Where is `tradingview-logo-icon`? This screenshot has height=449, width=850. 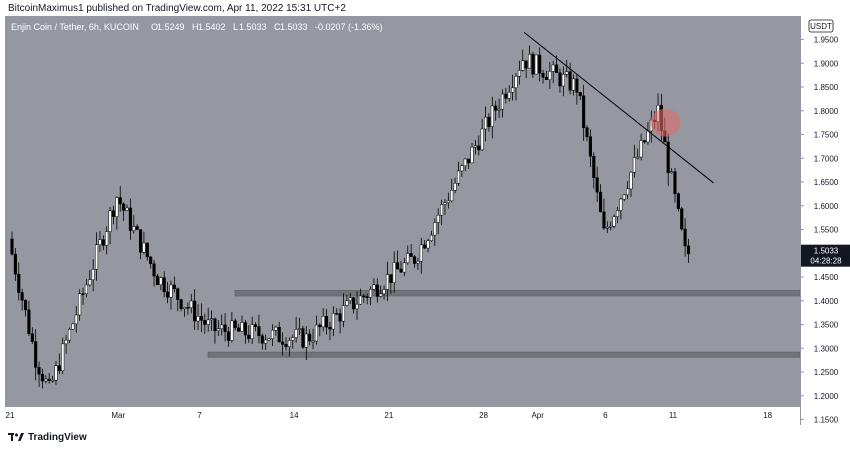 tradingview-logo-icon is located at coordinates (16, 437).